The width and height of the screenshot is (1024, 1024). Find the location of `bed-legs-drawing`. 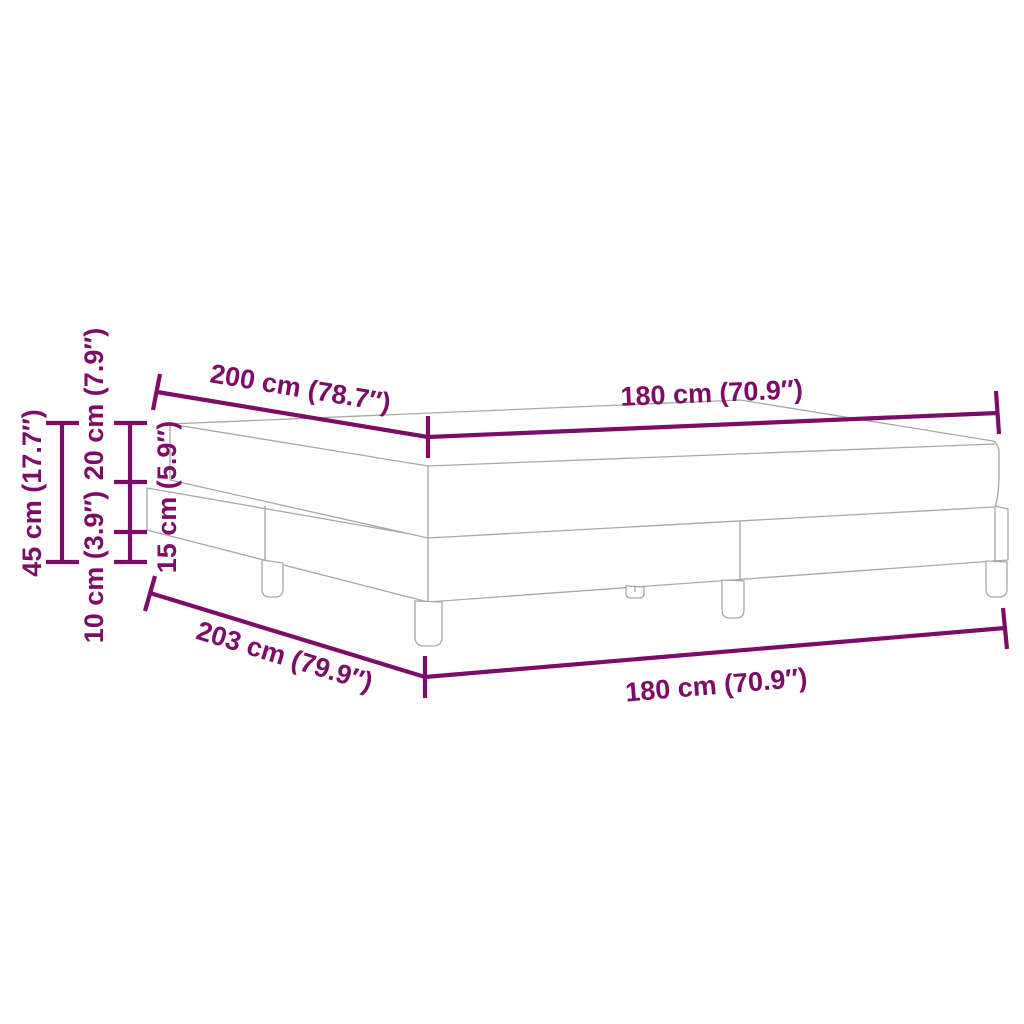

bed-legs-drawing is located at coordinates (634, 603).